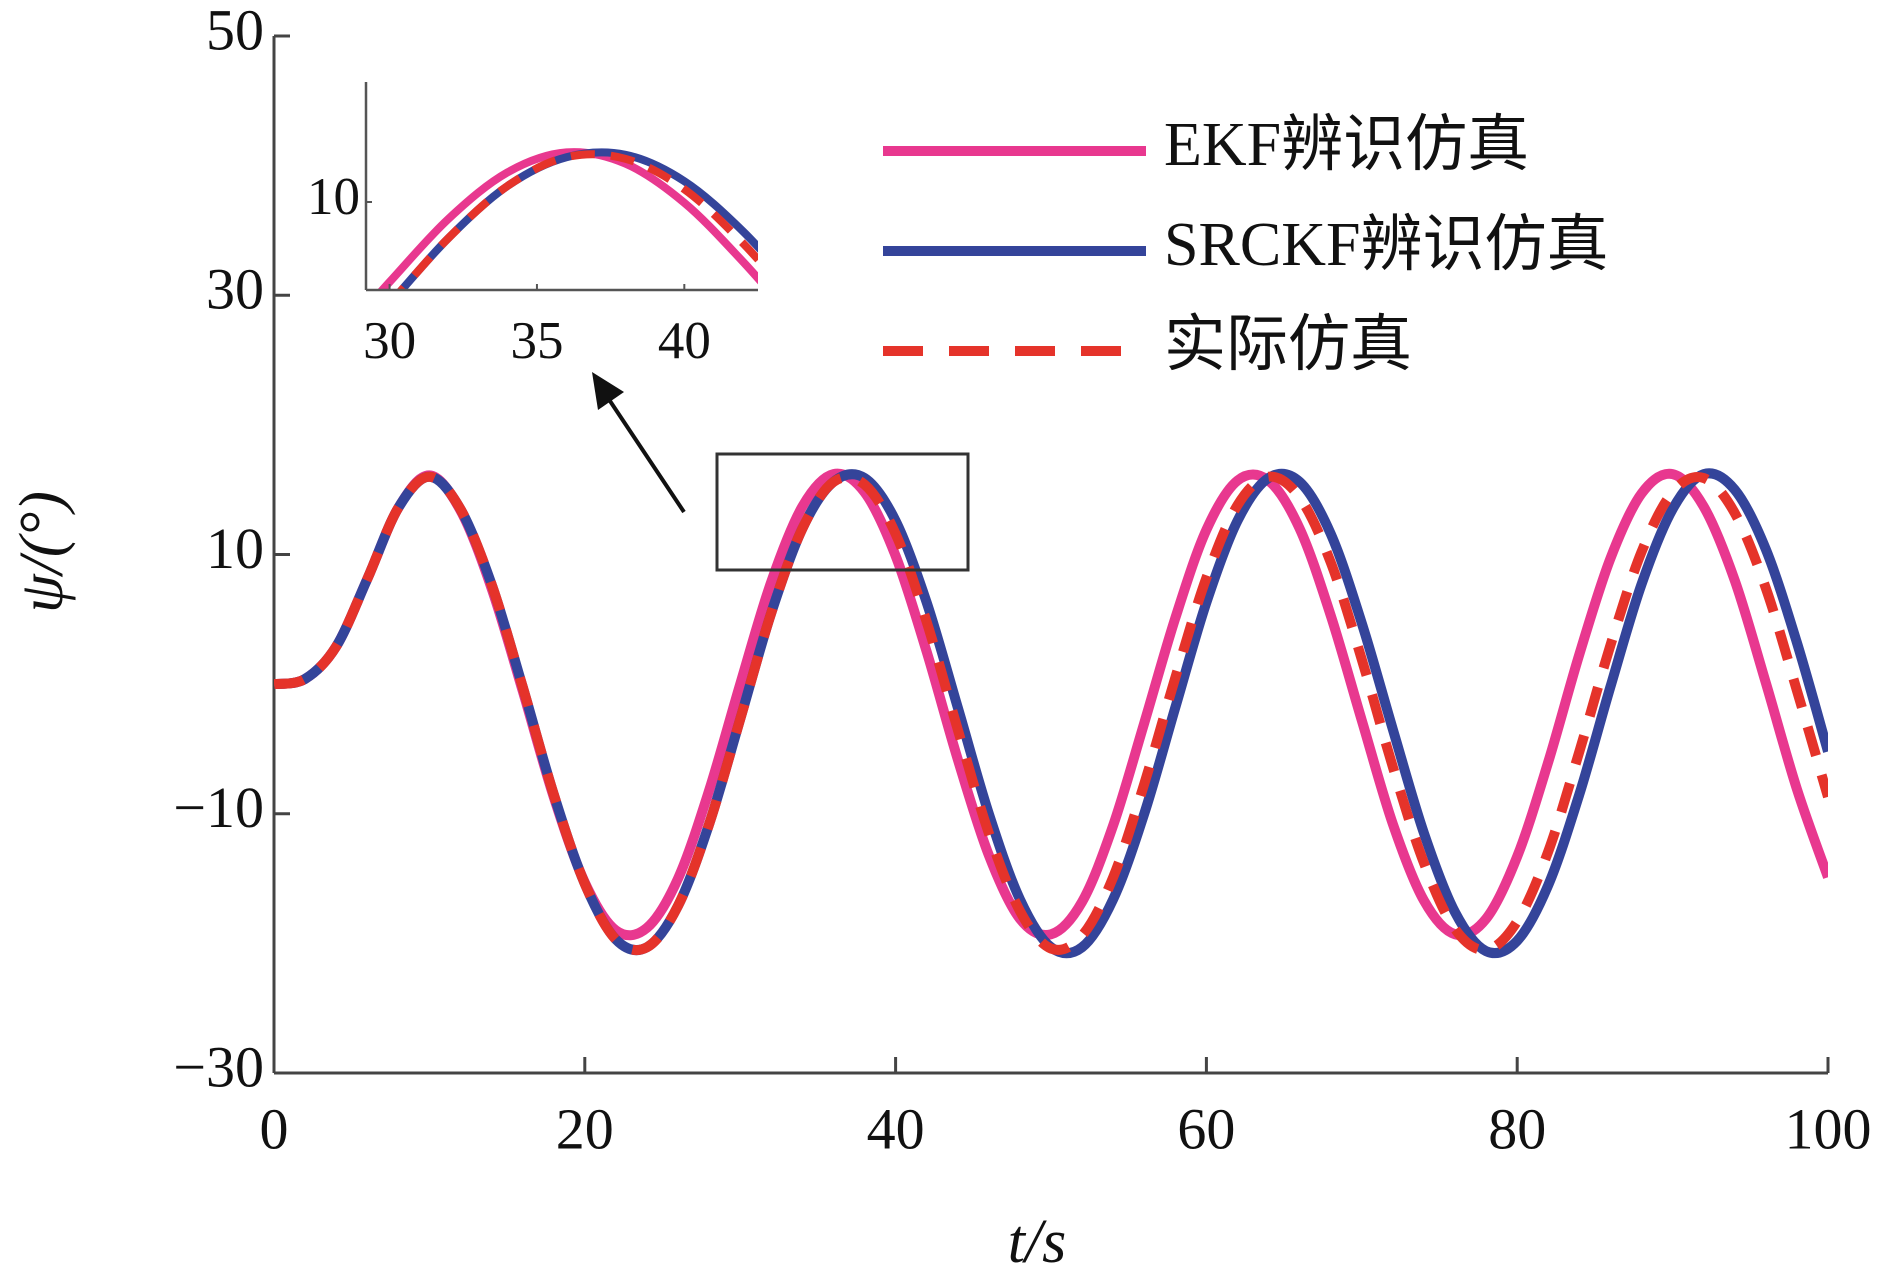 This screenshot has width=1890, height=1288. Describe the element at coordinates (218, 807) in the screenshot. I see `y-tick-label: −10` at that location.